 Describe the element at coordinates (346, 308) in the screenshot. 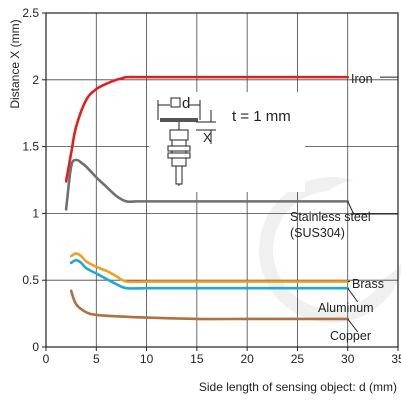

I see `series-label-aluminum: Aluminum` at that location.